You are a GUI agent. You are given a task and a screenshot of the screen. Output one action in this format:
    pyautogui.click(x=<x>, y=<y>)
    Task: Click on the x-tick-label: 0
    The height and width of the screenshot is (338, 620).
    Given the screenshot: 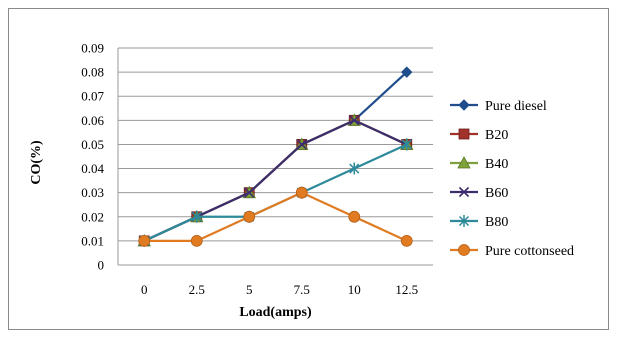 What is the action you would take?
    pyautogui.click(x=144, y=289)
    